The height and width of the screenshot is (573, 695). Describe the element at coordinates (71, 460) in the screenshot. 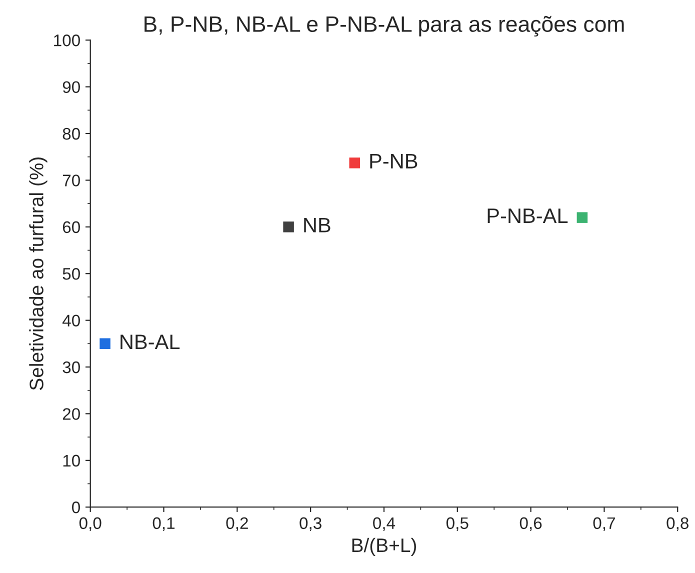

I see `y-tick-label: 10` at that location.